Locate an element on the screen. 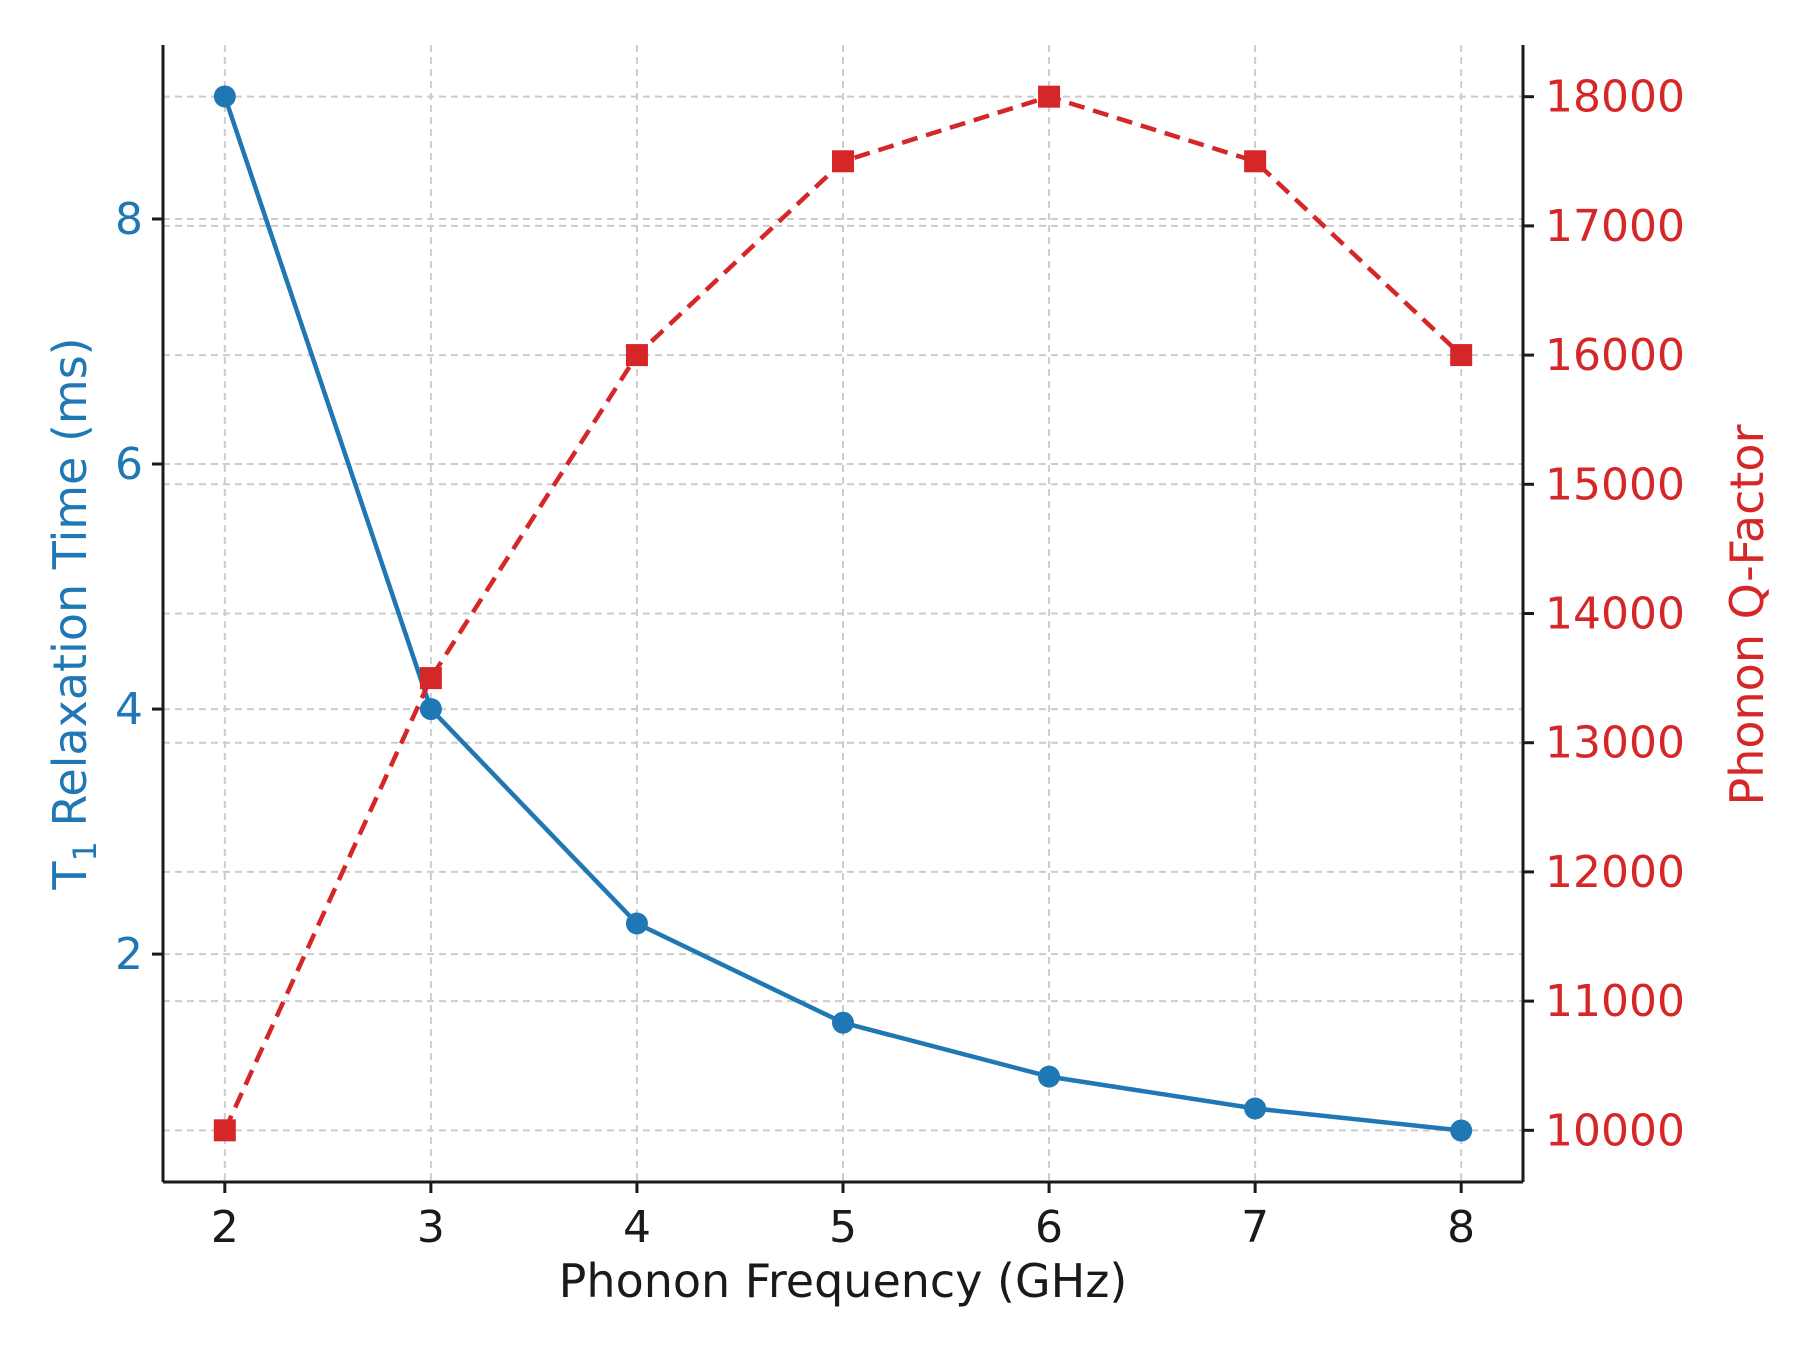  right-y-tick-label-14000: 14000 is located at coordinates (1615, 614).